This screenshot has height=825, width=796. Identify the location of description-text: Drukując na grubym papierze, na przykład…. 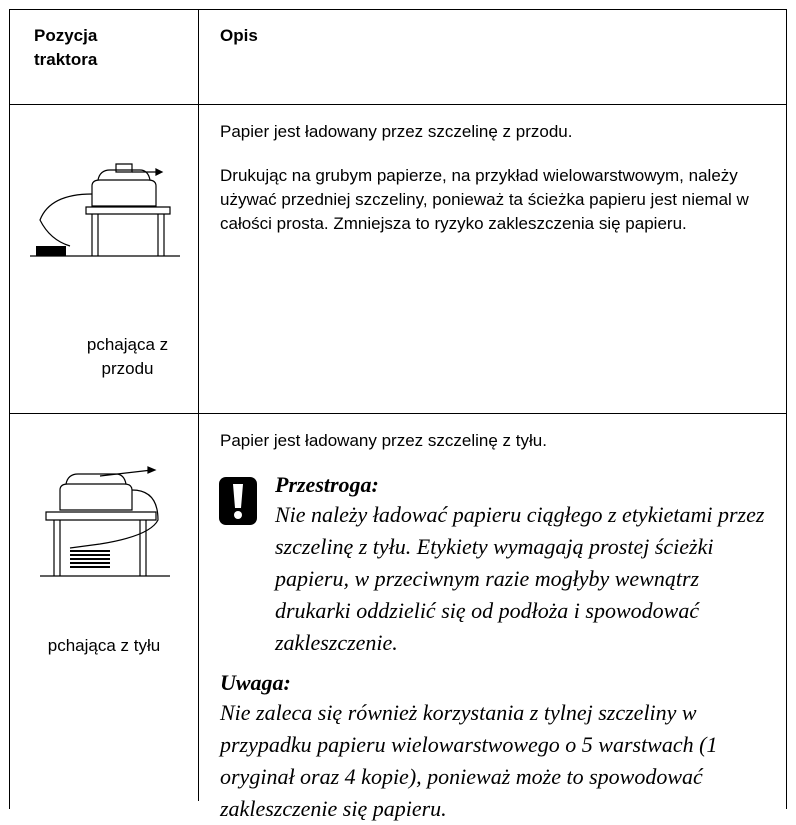
(484, 199).